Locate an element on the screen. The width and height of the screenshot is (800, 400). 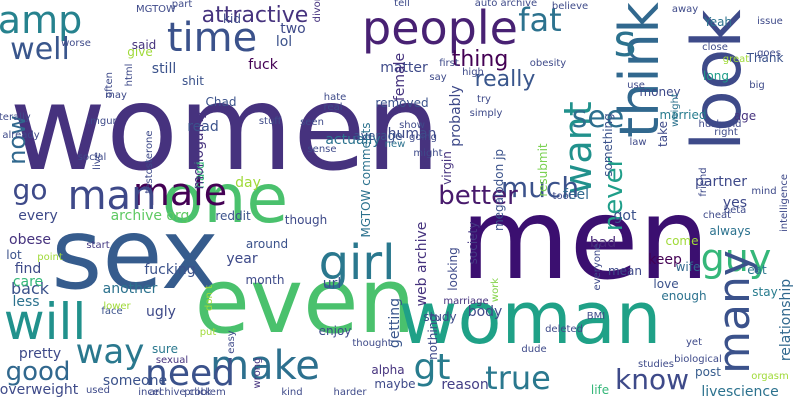
word-sexual: sexual is located at coordinates (172, 360).